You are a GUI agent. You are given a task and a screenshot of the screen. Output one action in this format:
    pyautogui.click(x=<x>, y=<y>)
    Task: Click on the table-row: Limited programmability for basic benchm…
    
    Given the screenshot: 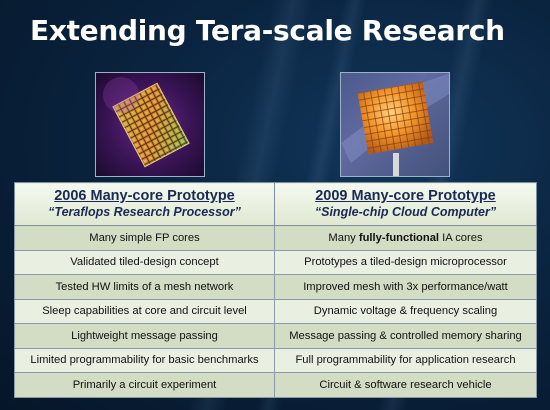 What is the action you would take?
    pyautogui.click(x=275, y=360)
    